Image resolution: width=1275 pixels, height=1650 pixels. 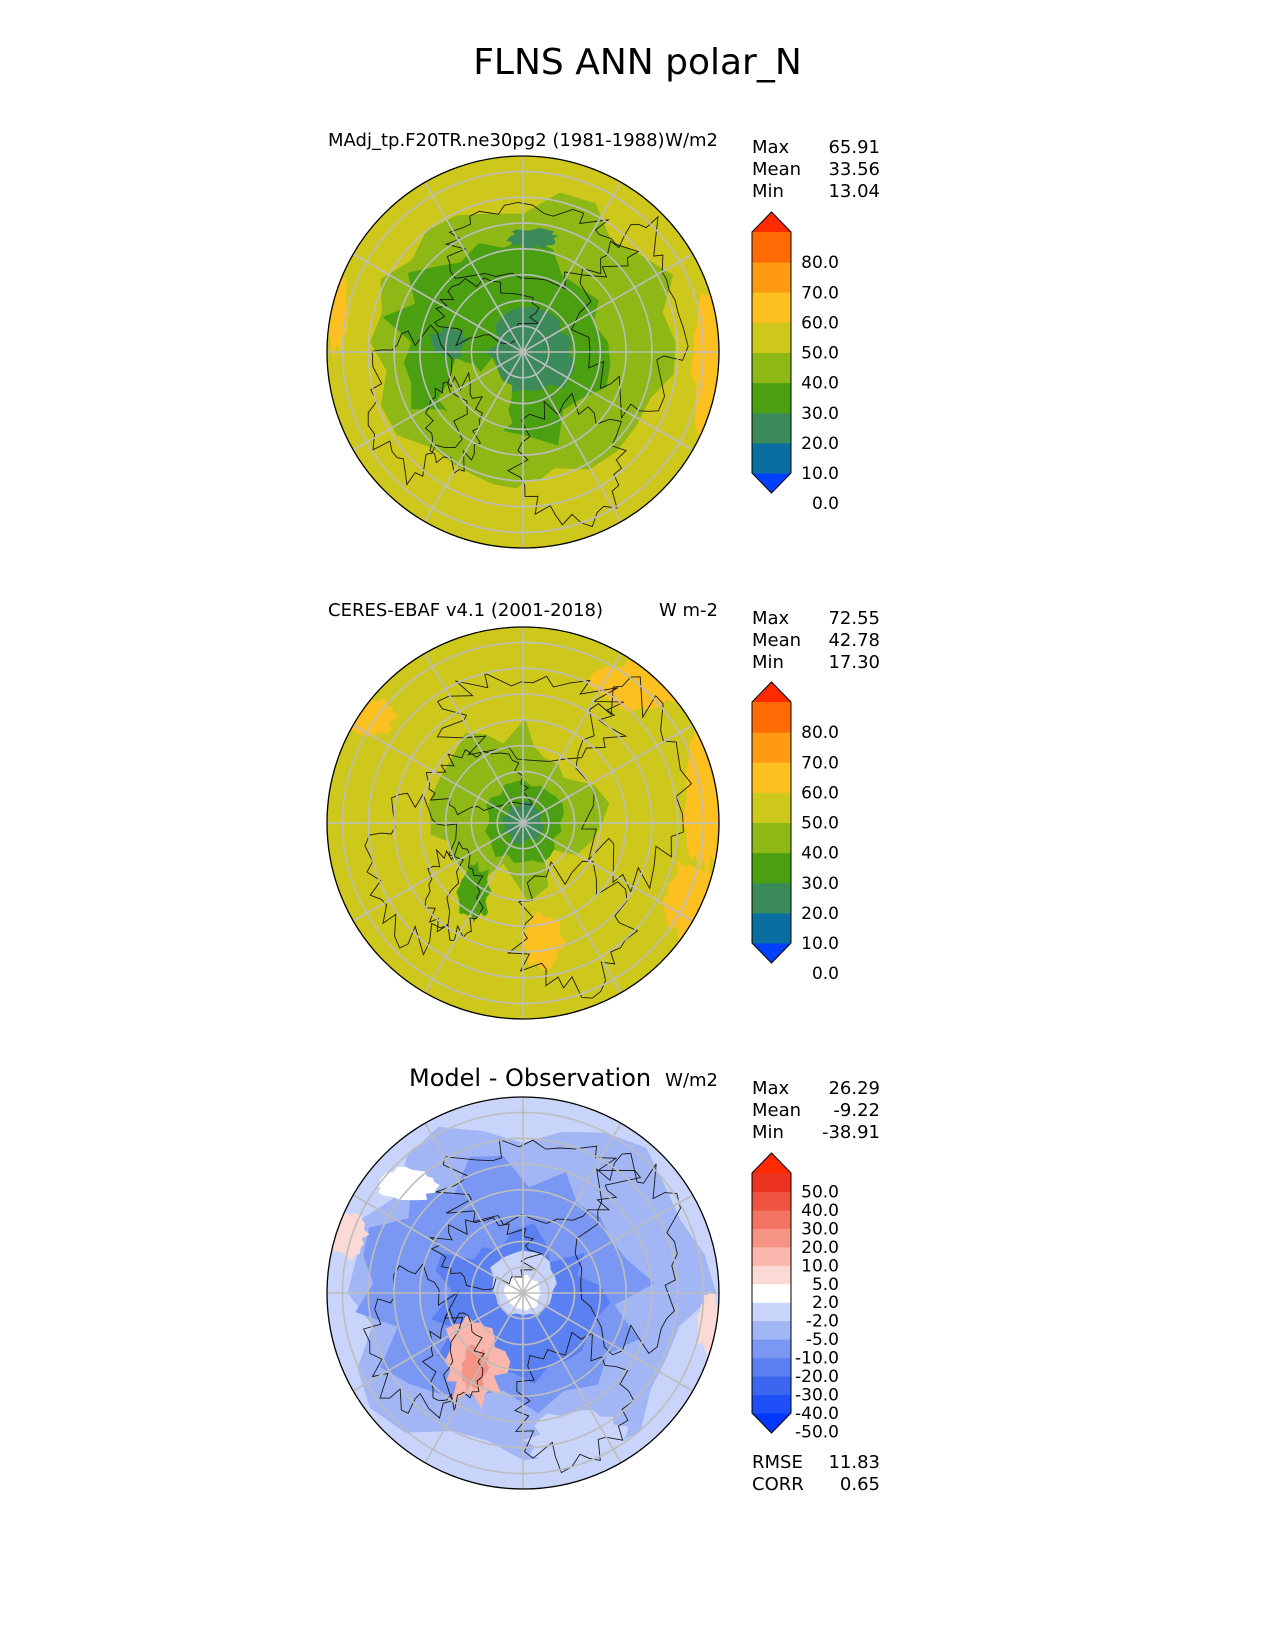 I want to click on colorbar-tick-label: 60.0, so click(x=820, y=323).